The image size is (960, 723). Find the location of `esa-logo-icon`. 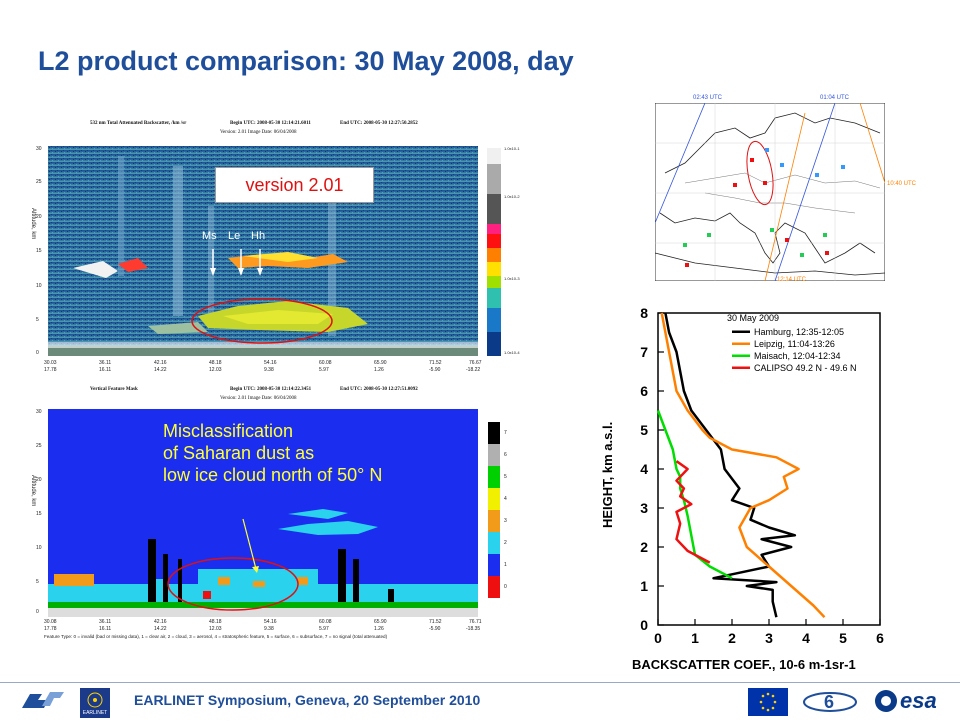

esa-logo-icon is located at coordinates (886, 701).